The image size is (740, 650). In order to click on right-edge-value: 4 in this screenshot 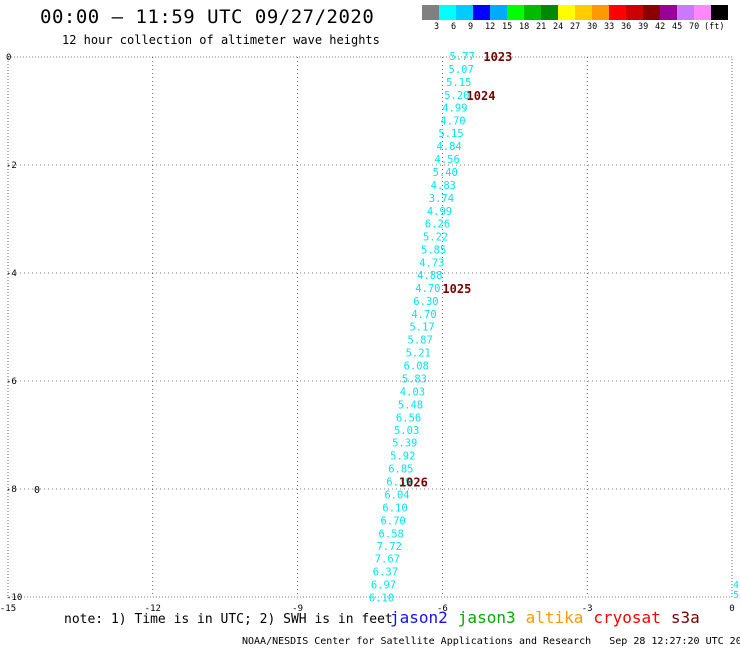, I will do `click(736, 585)`.